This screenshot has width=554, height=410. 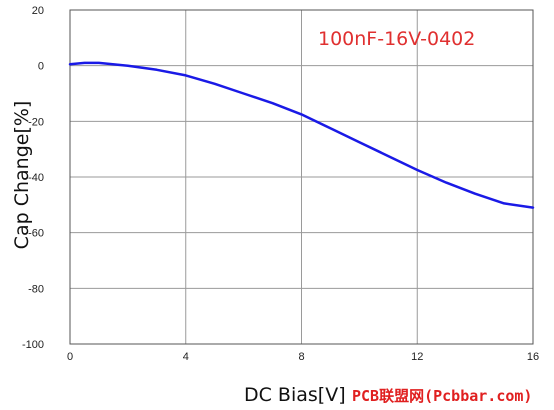 I want to click on y-tick-label: 0, so click(x=41, y=67).